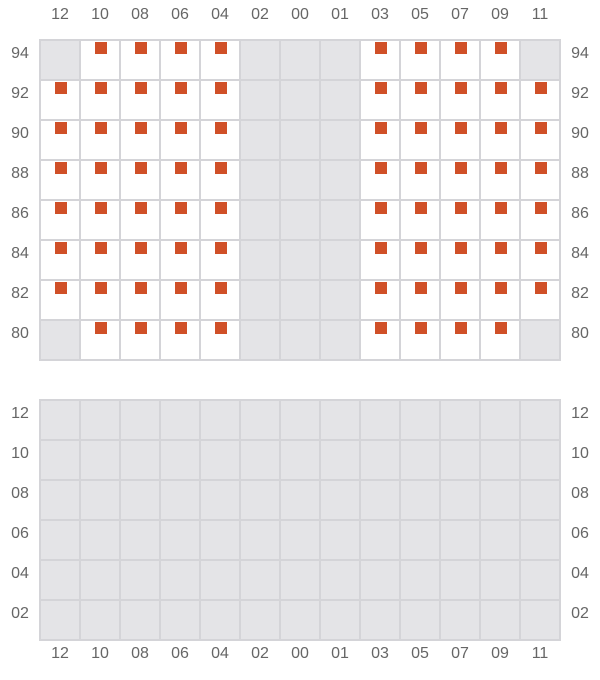  What do you see at coordinates (20, 573) in the screenshot?
I see `row-label-left: 04` at bounding box center [20, 573].